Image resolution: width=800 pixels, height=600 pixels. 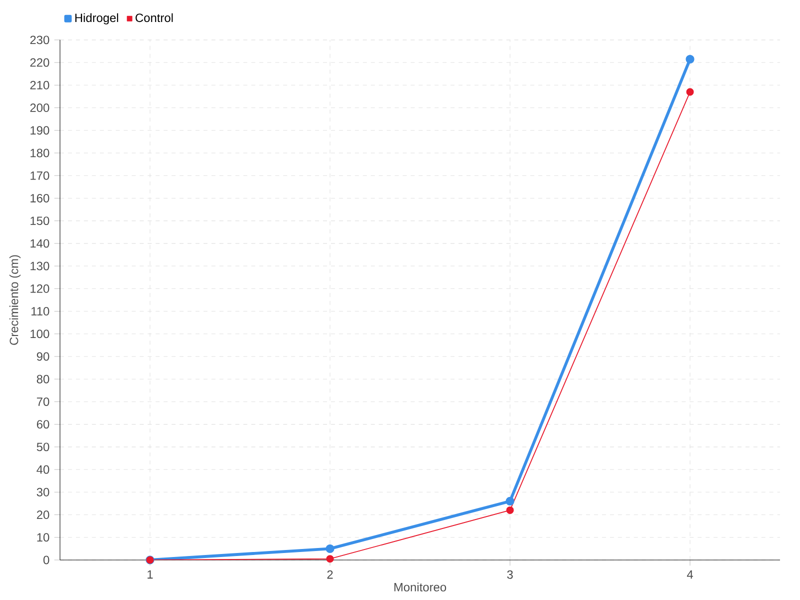 I want to click on x-tick-label: 4, so click(x=689, y=574).